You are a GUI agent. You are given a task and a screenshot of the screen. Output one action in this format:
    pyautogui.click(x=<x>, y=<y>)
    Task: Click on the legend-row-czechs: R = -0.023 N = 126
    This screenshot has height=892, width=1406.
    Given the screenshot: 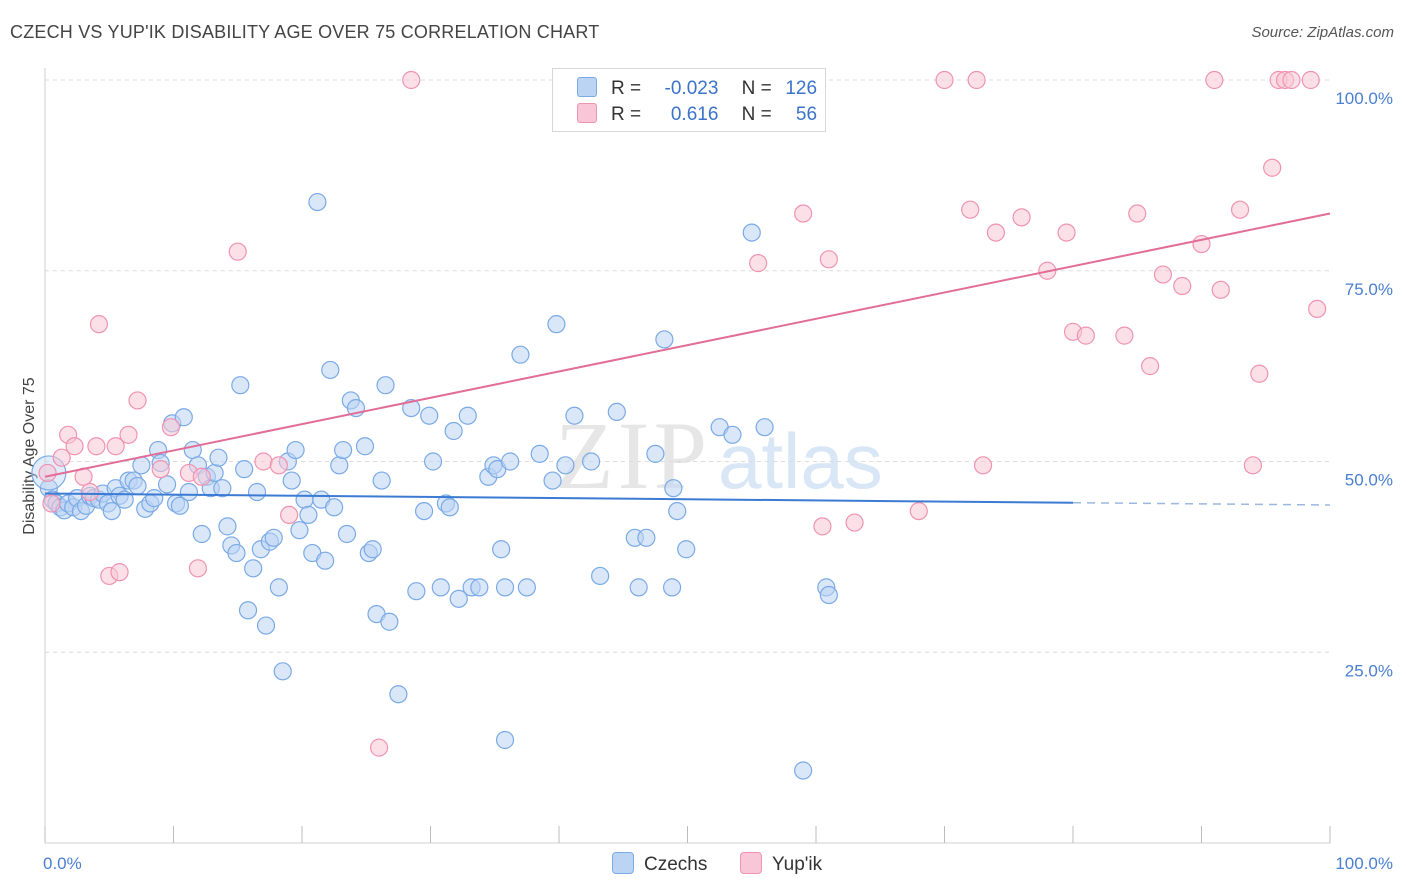 What is the action you would take?
    pyautogui.click(x=697, y=89)
    